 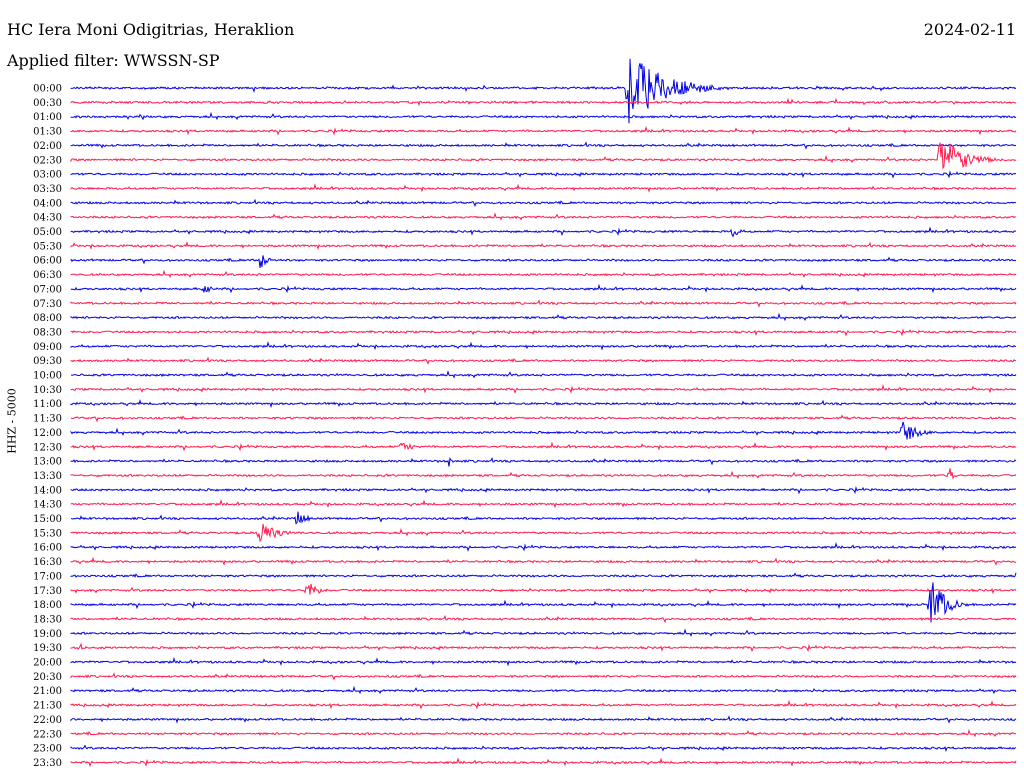 I want to click on row-time-label: 15:30, so click(x=47, y=533).